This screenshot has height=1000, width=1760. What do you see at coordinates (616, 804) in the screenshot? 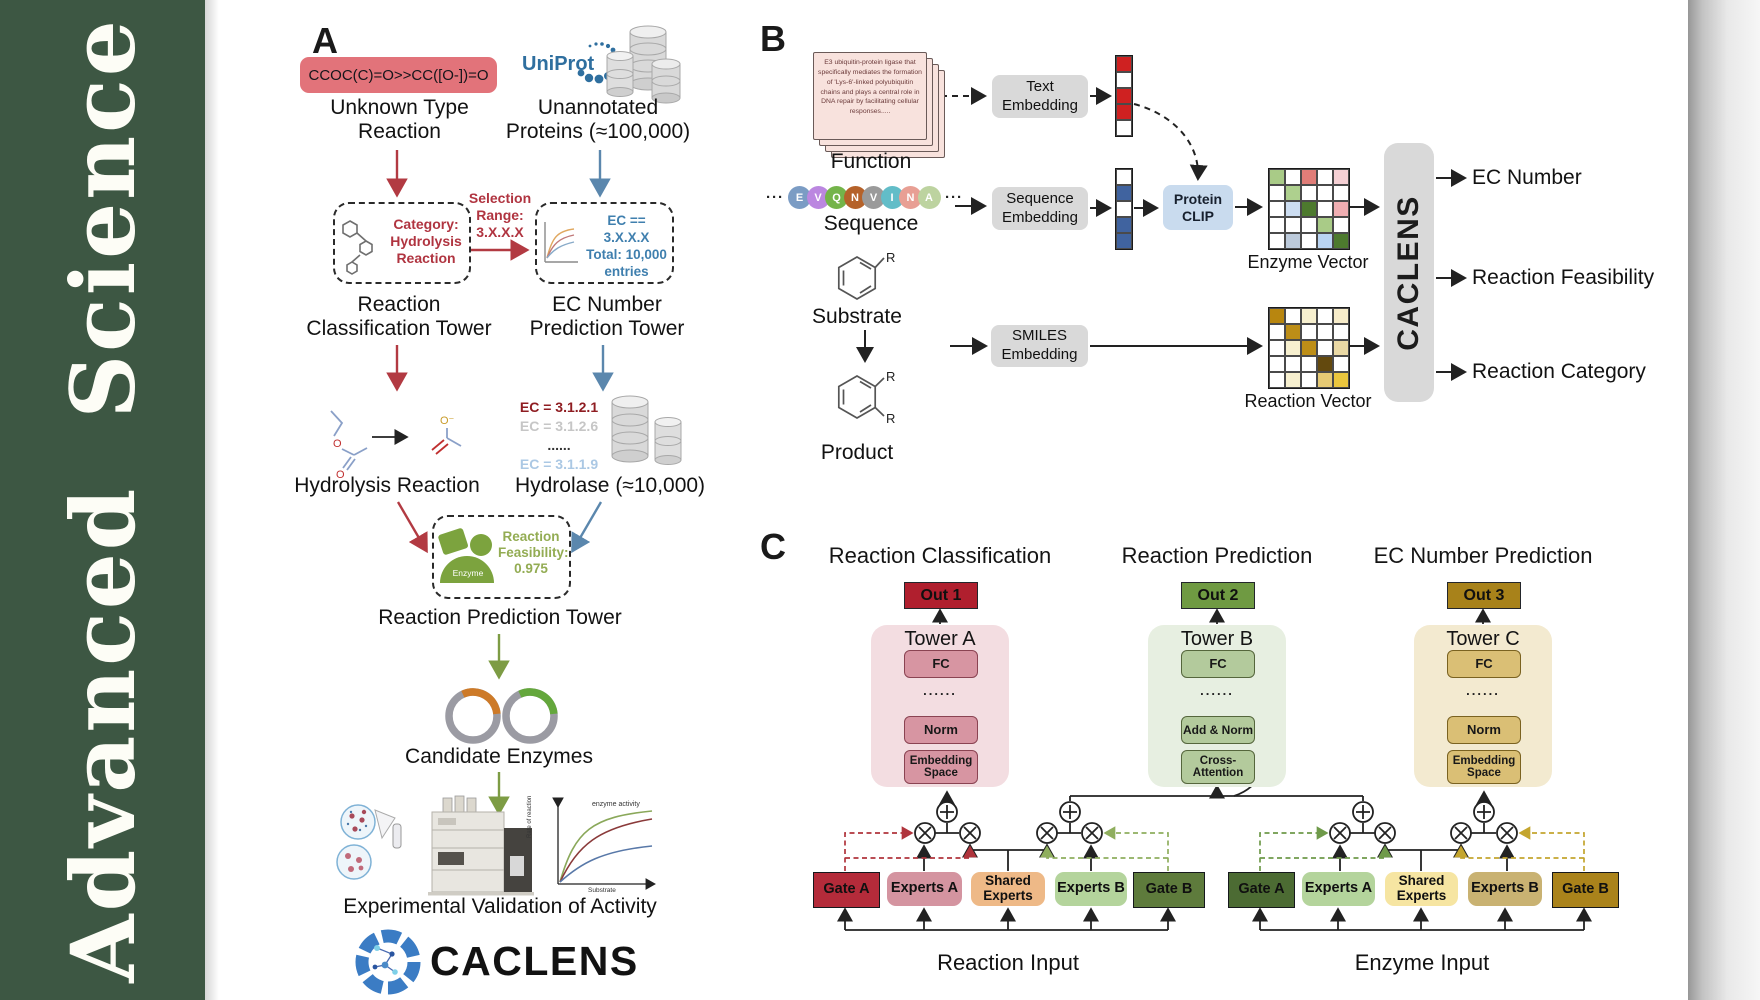
I see `activity-curve-label: enzyme activity` at bounding box center [616, 804].